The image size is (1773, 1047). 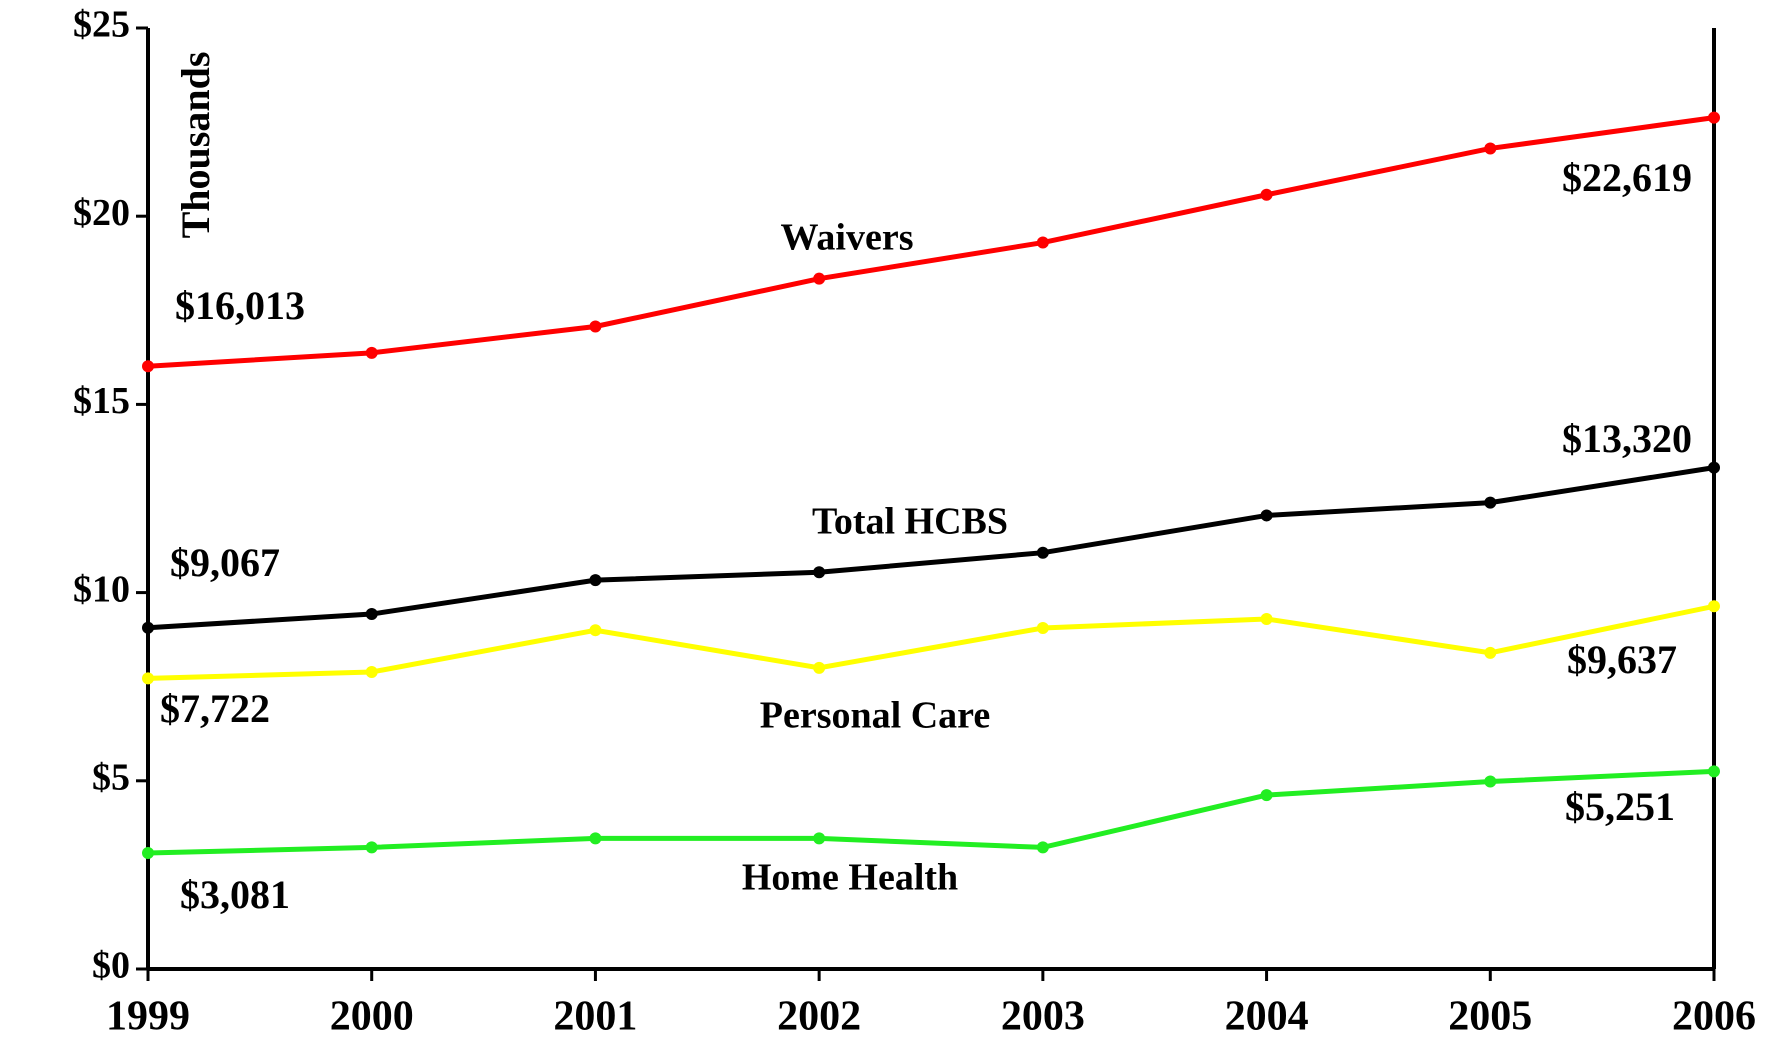 I want to click on data-label: $9,637, so click(x=1622, y=659).